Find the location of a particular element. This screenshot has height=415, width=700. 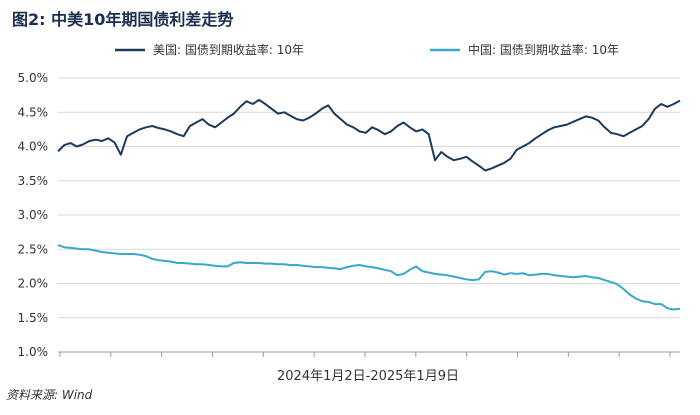

y-tick-label: 4.5% is located at coordinates (33, 112).